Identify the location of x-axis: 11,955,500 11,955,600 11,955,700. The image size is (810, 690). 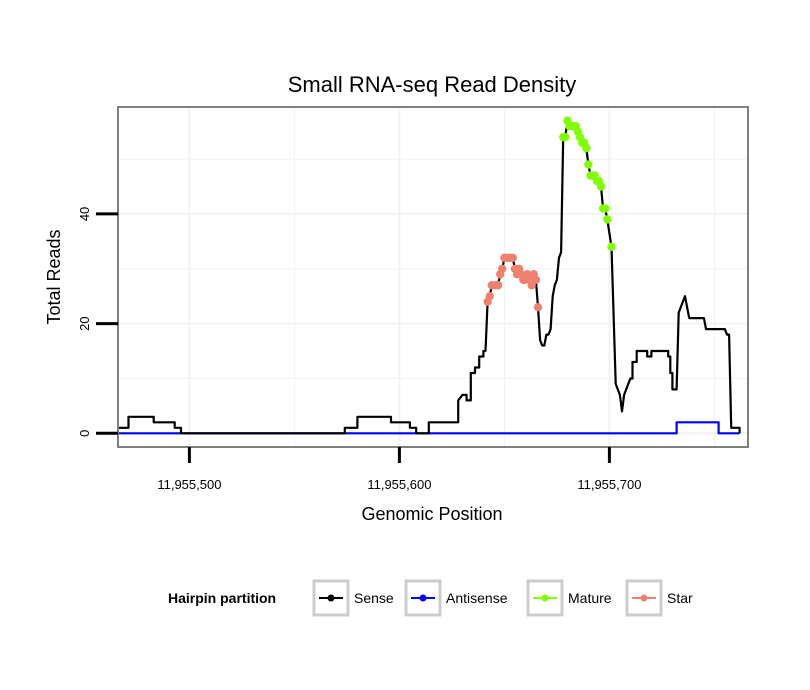
(399, 469).